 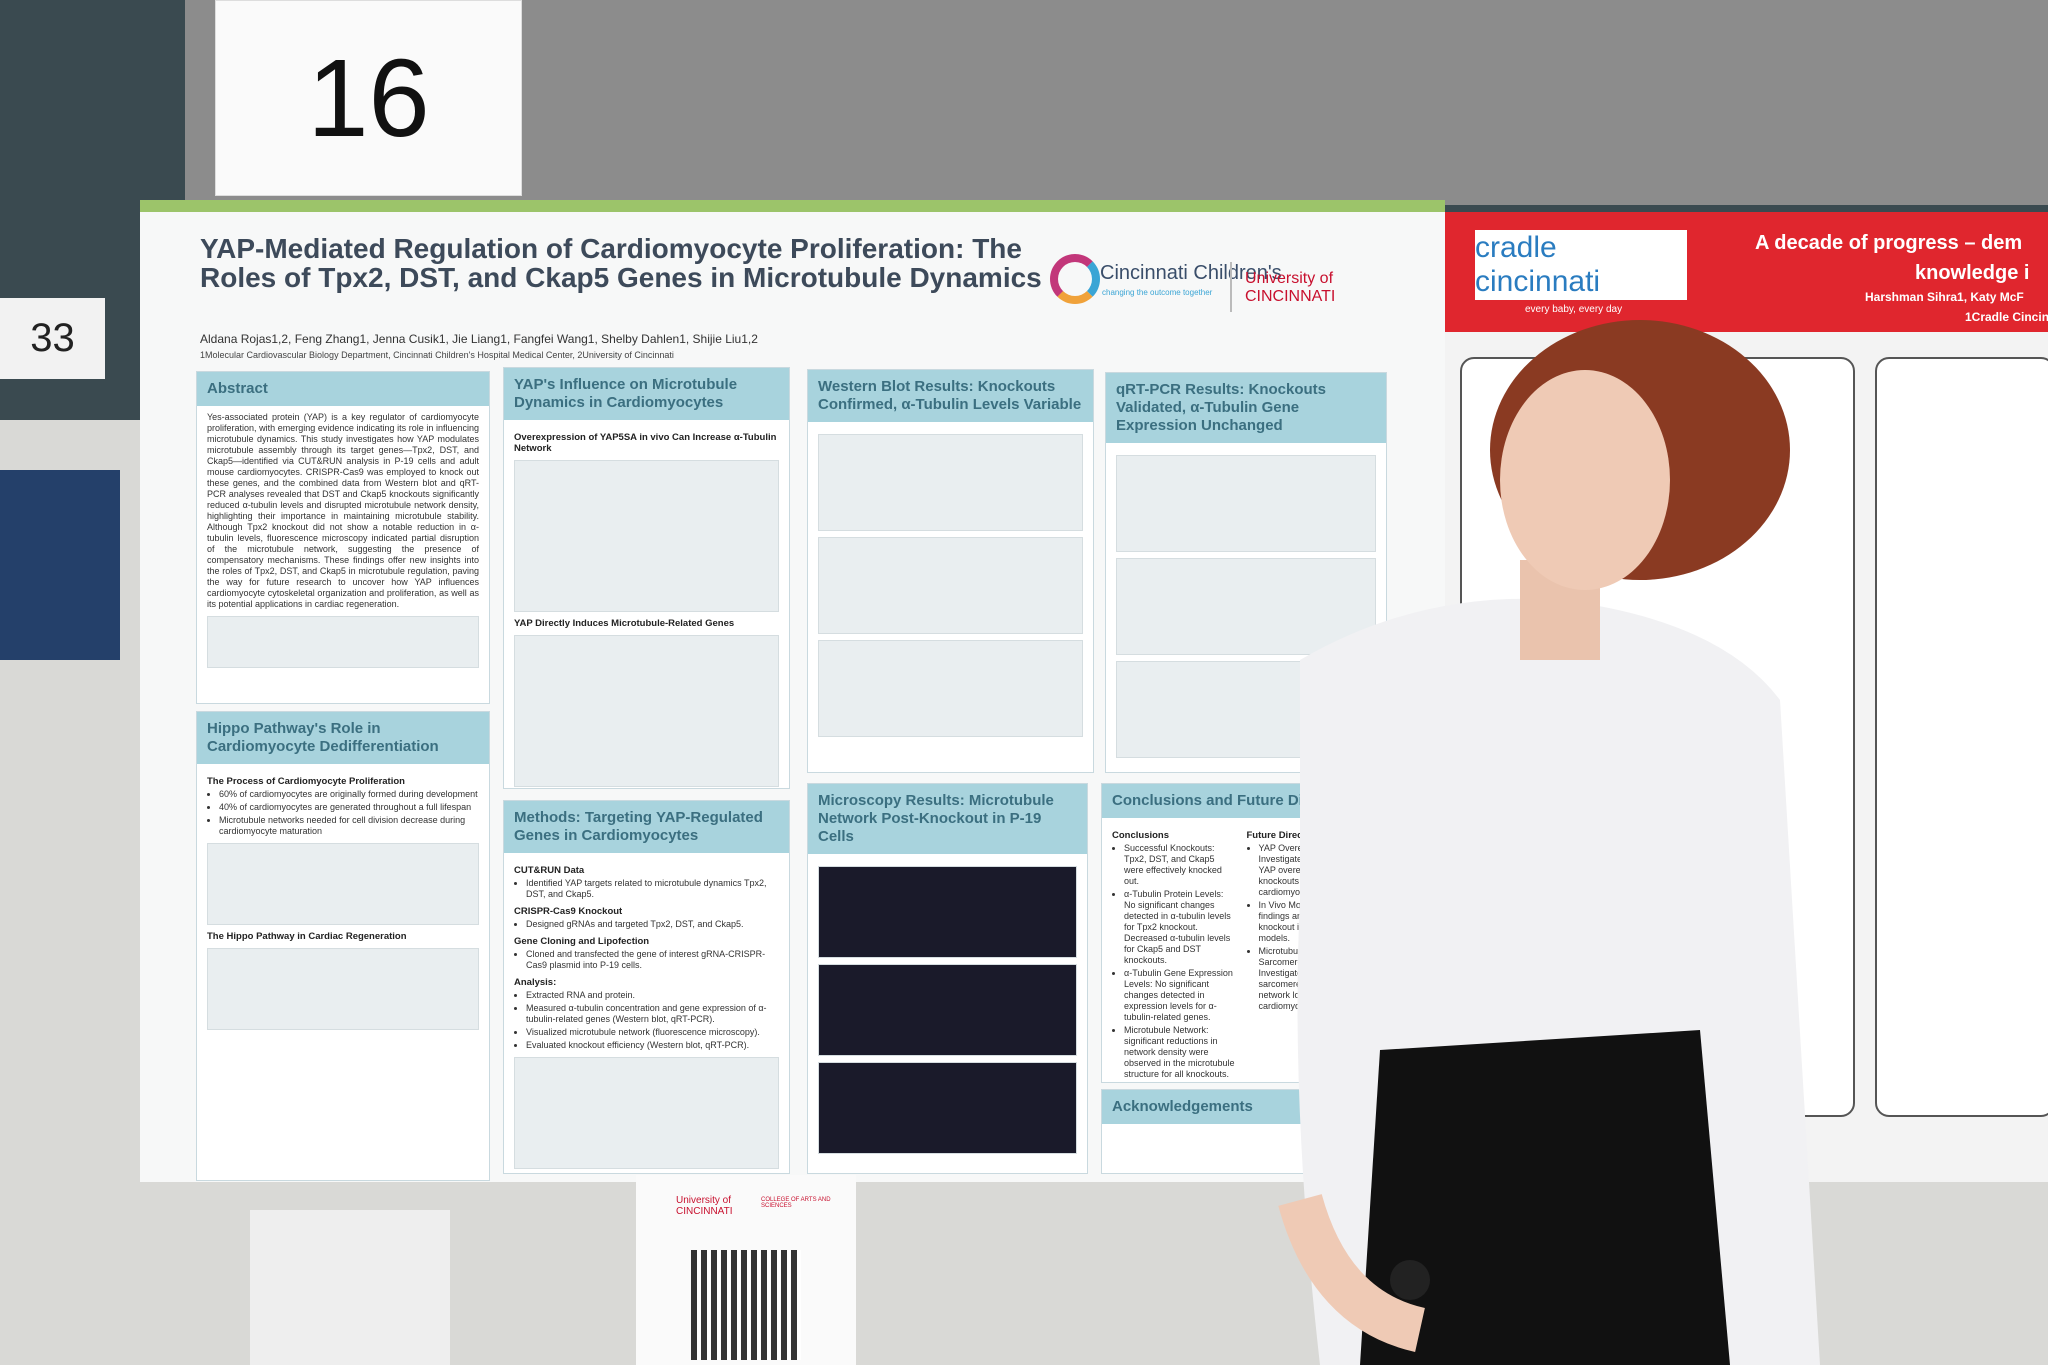 I want to click on side-sign: 33, so click(x=52, y=338).